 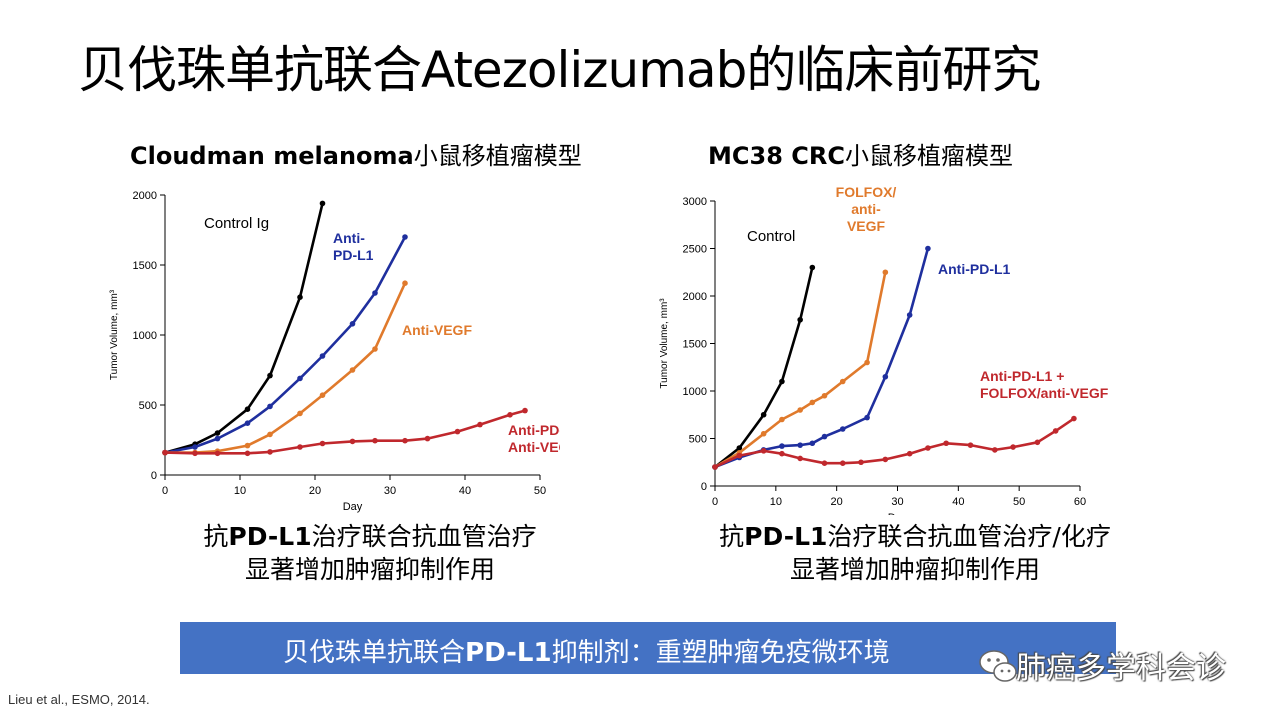 I want to click on banner-bold: PD-L1, so click(x=508, y=653).